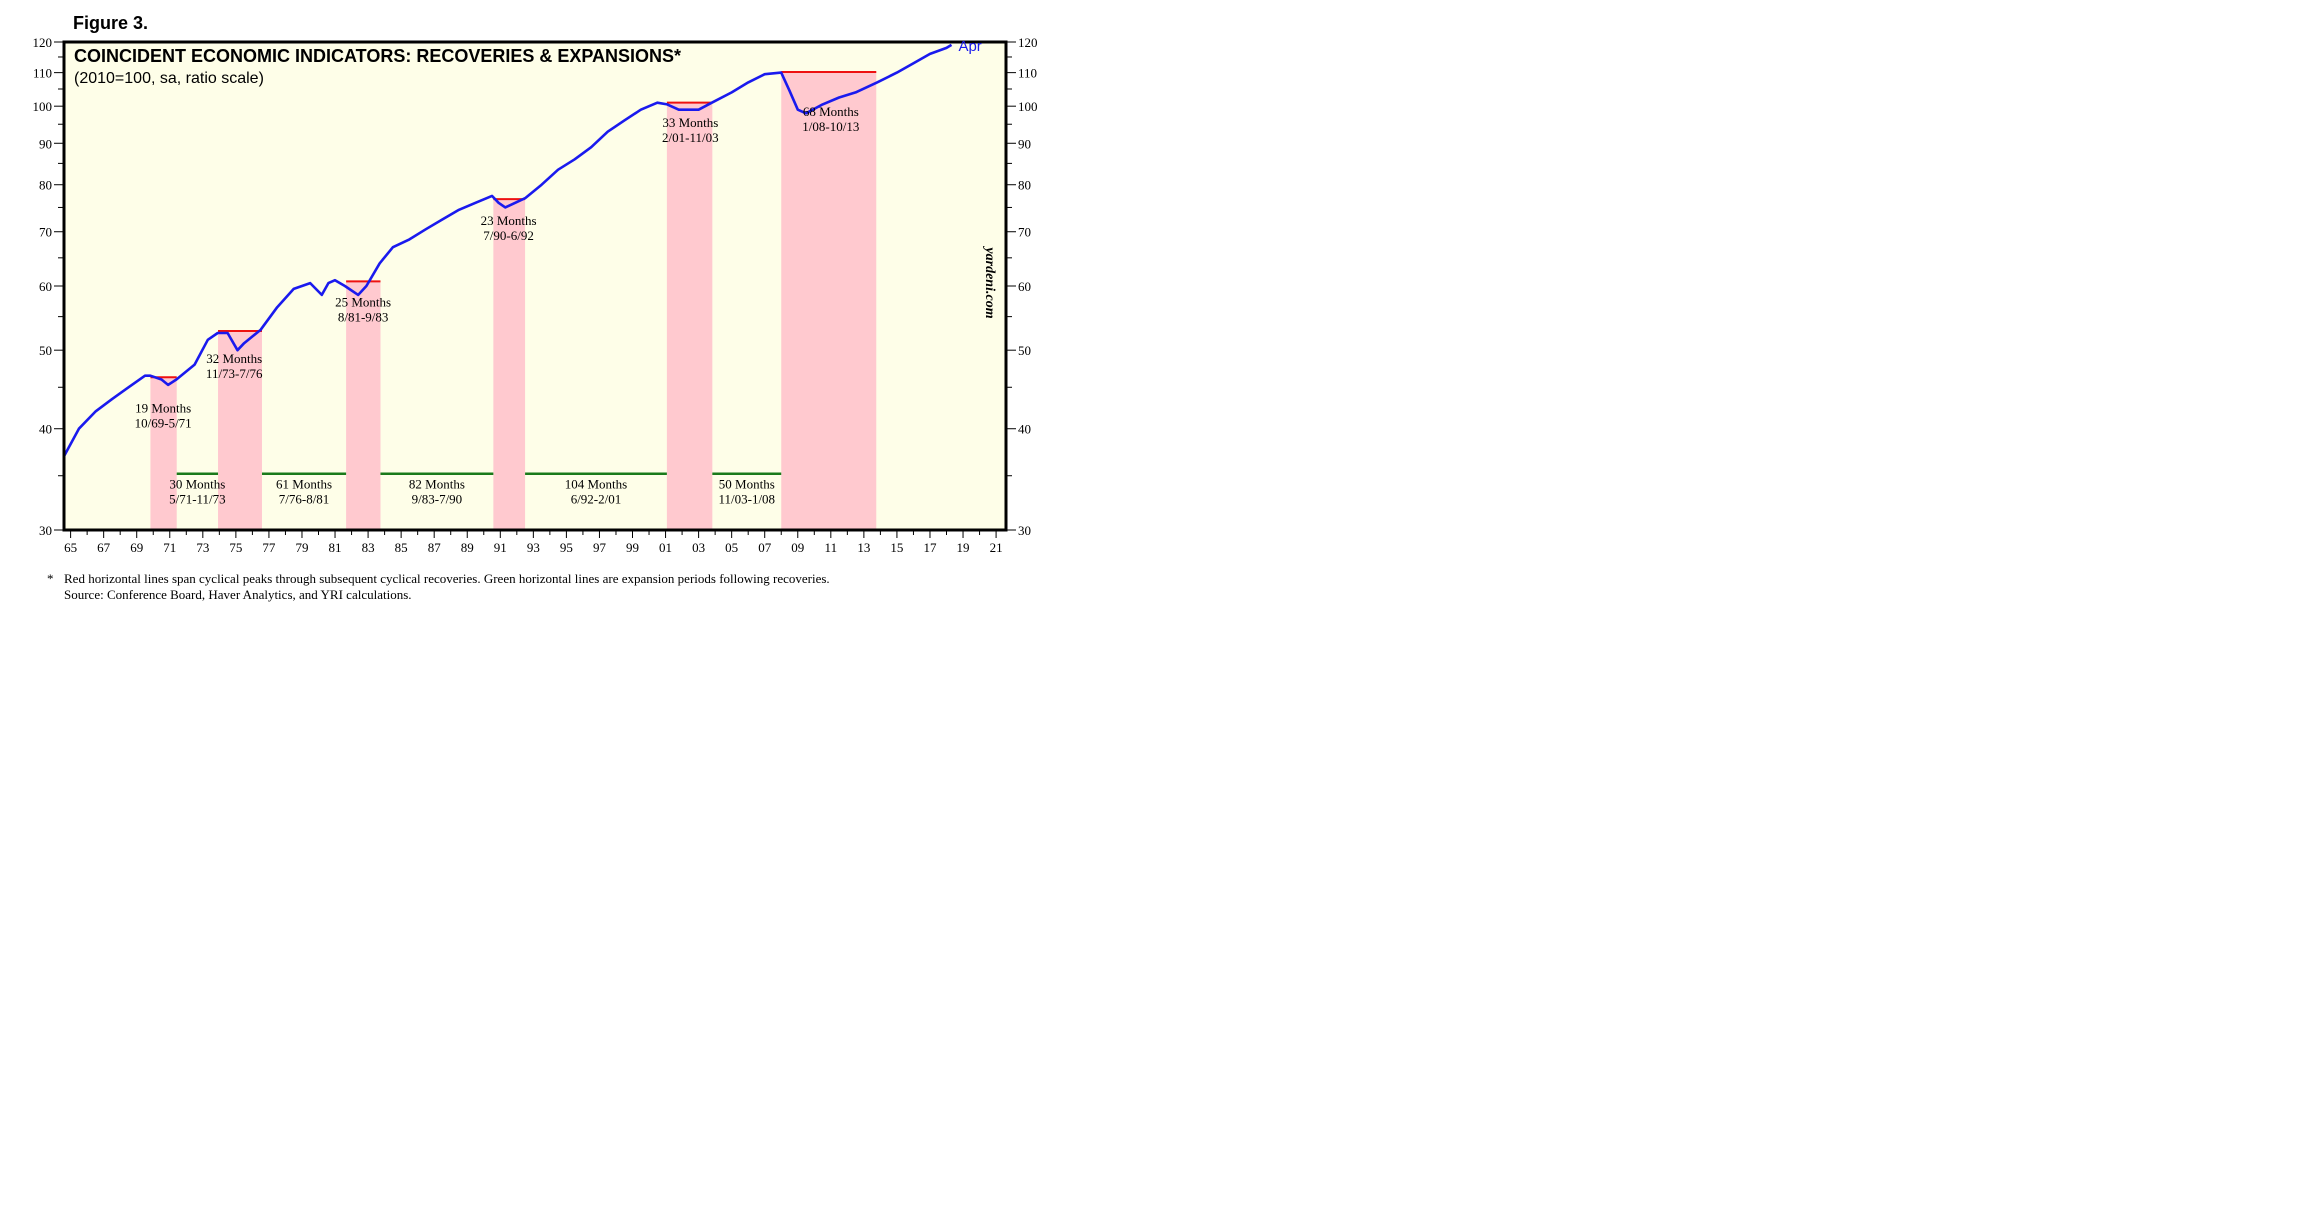 Image resolution: width=2304 pixels, height=1228 pixels. I want to click on x-tick-label: 91, so click(500, 547).